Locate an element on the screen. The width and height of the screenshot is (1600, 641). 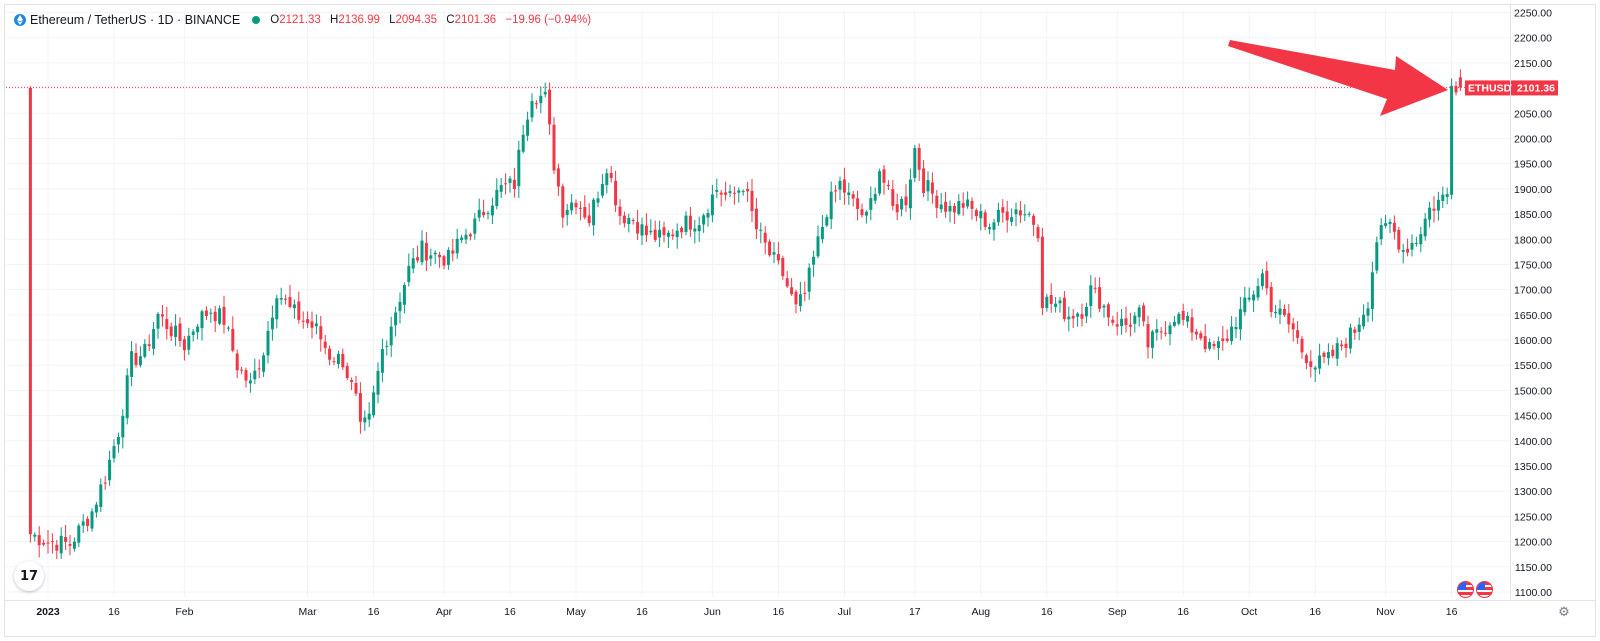
y-tick-label: 1400.00 is located at coordinates (1533, 442).